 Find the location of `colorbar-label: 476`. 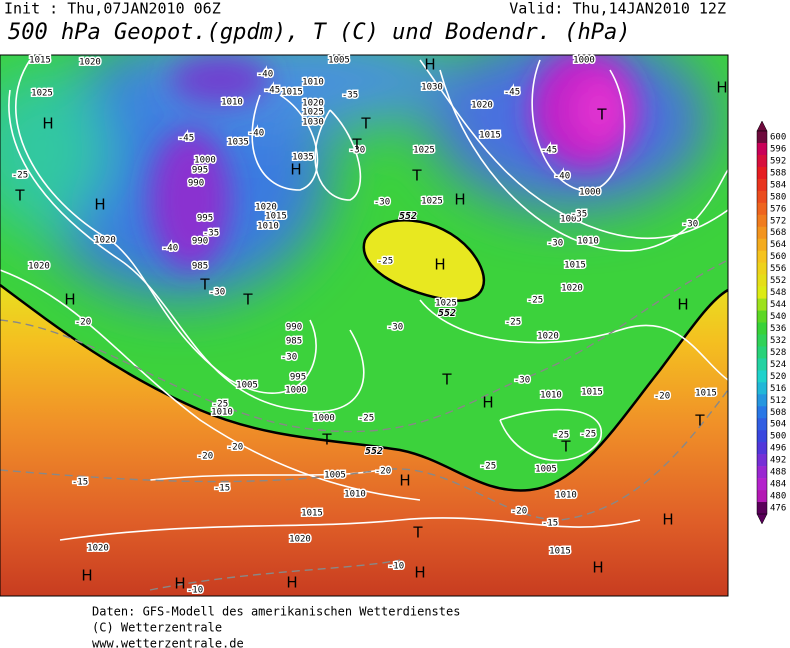

colorbar-label: 476 is located at coordinates (778, 509).